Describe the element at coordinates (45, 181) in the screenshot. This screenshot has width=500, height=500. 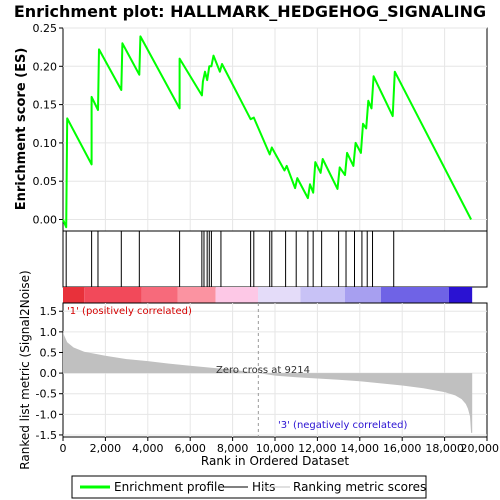
I see `es-y-tick-label: 0.05` at that location.